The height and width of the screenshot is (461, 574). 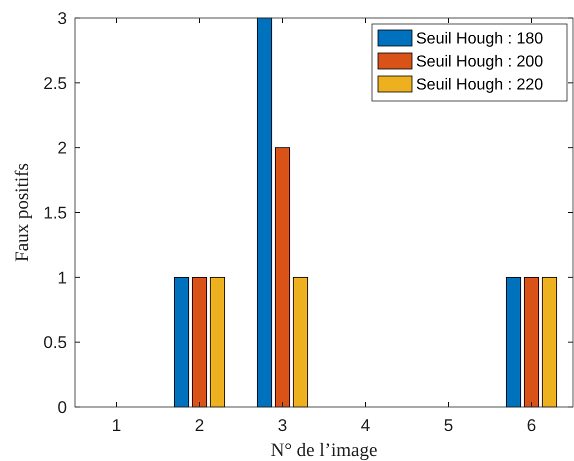 I want to click on legend-label: Seuil Hough : 180, so click(x=480, y=39).